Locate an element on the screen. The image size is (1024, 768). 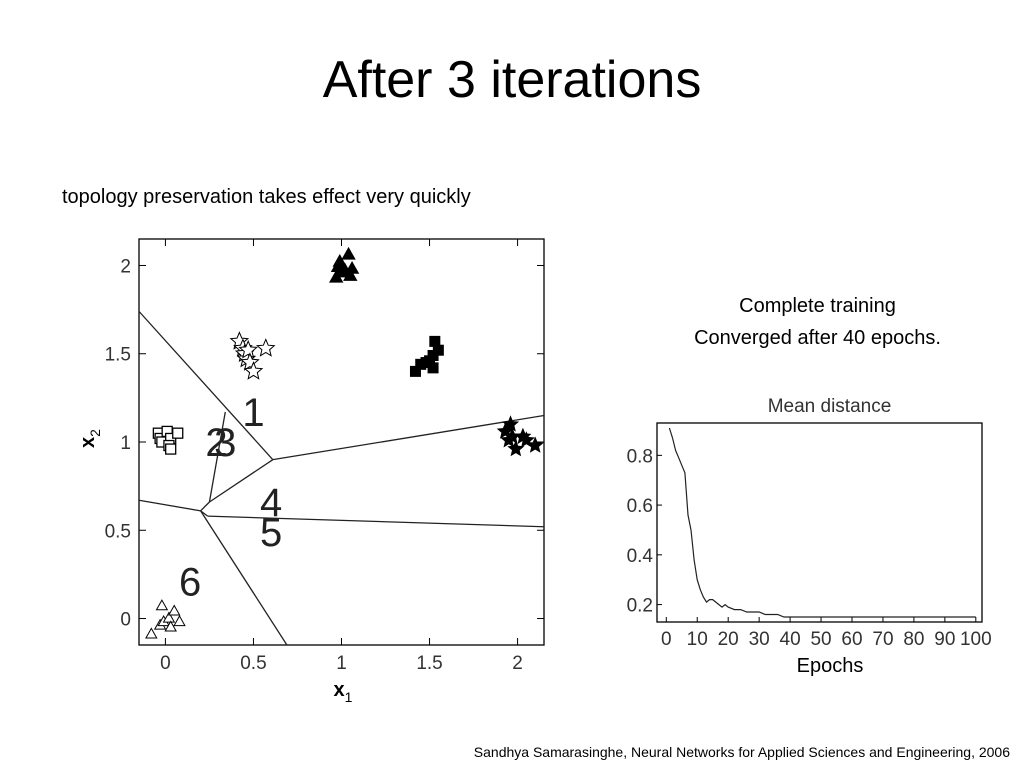
x-tick-label: 1 is located at coordinates (341, 663).